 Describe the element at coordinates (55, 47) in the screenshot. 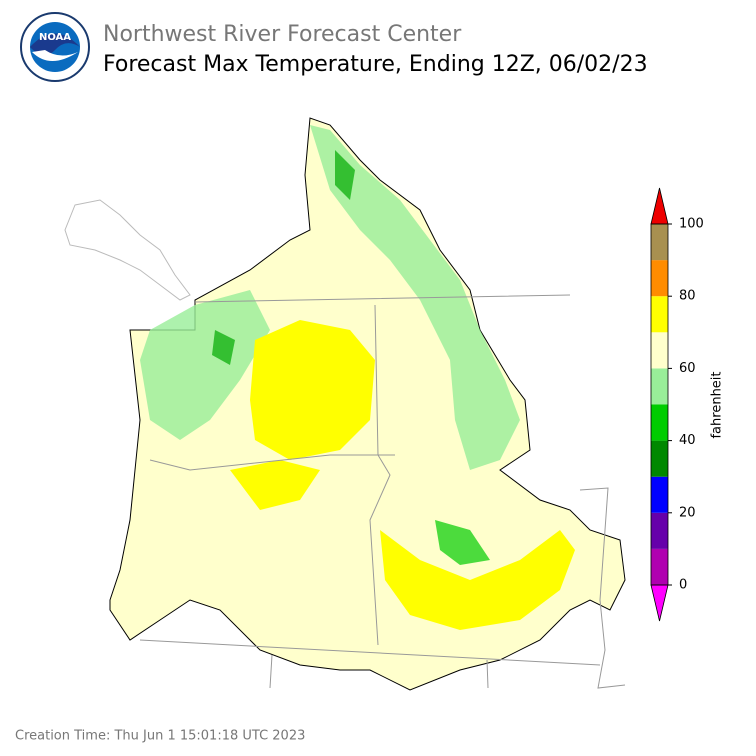

I see `noaa-logo: NOAA` at that location.